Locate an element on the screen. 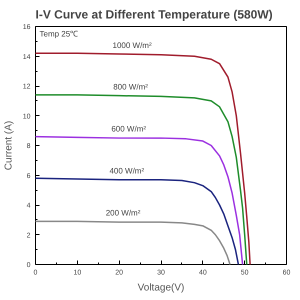 This screenshot has width=300, height=300. series-label: 600 W/m² is located at coordinates (128, 129).